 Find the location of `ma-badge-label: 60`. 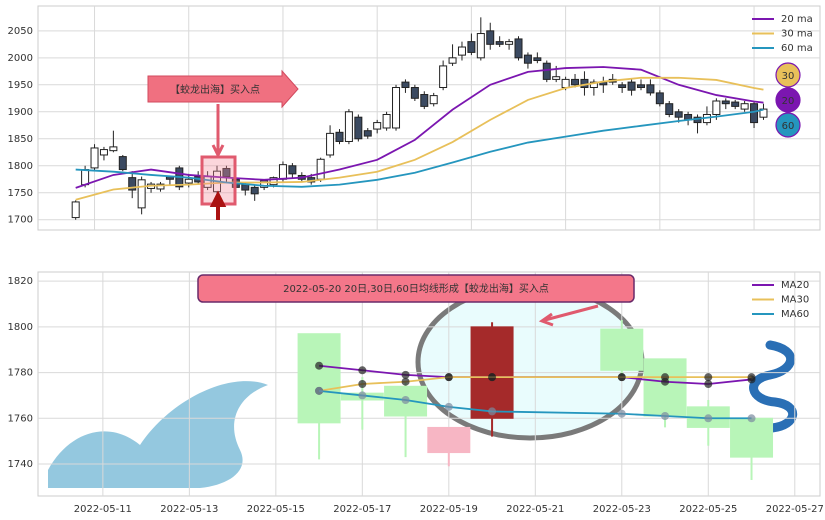

ma-badge-label: 60 is located at coordinates (788, 126).